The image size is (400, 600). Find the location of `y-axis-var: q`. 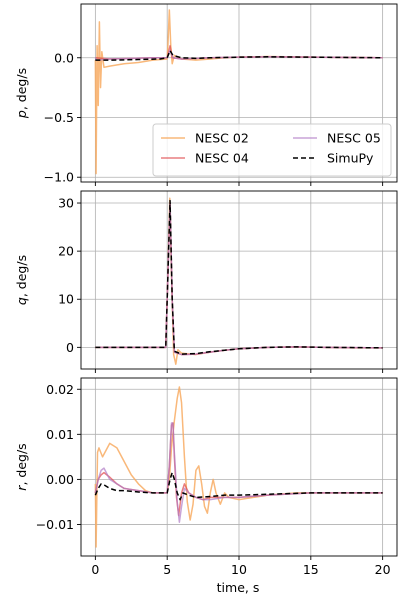

y-axis-var: q is located at coordinates (21, 301).